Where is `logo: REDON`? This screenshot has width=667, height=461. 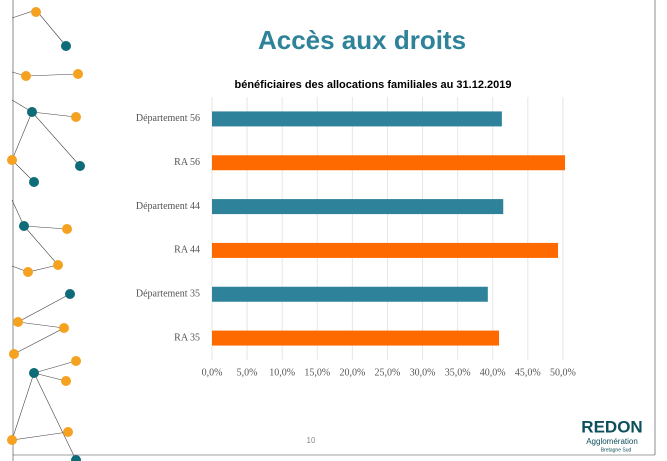
logo: REDON is located at coordinates (611, 426).